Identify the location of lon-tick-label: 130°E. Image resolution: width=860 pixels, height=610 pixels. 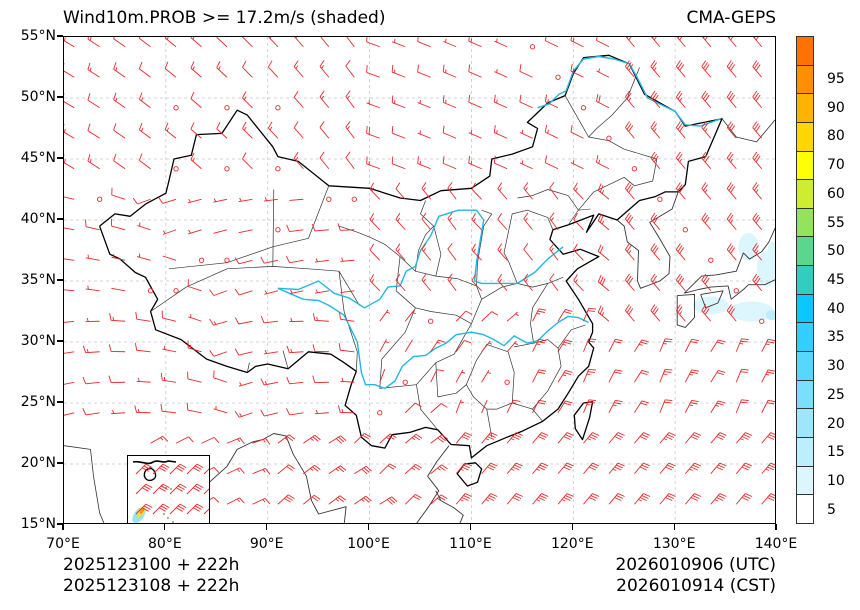
(674, 544).